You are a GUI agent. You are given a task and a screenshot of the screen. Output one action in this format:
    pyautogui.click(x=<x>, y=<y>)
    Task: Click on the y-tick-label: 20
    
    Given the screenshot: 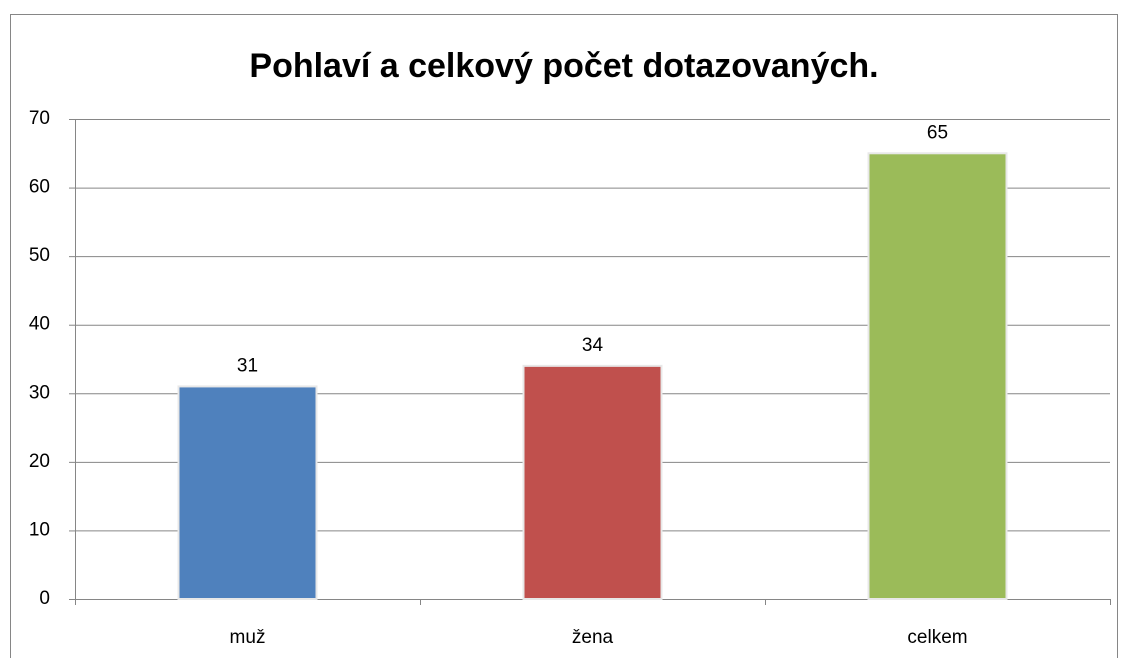 What is the action you would take?
    pyautogui.click(x=39, y=461)
    